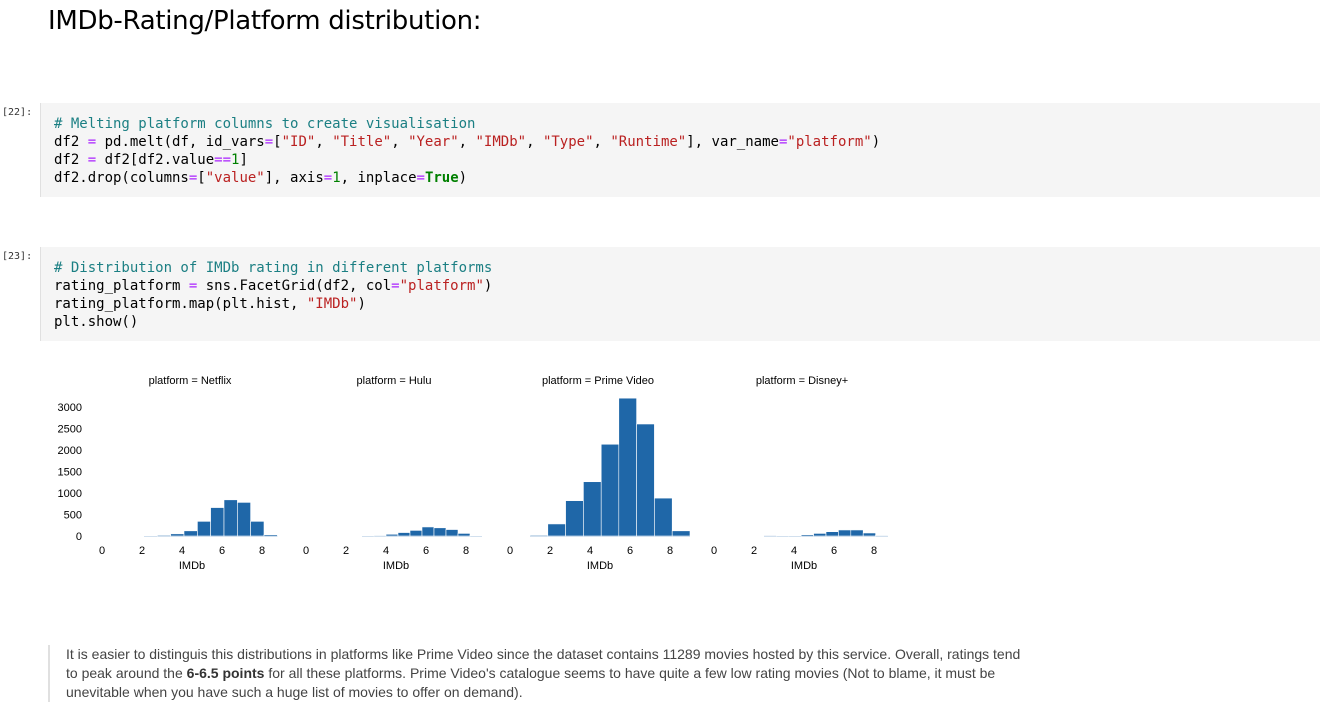  Describe the element at coordinates (79, 537) in the screenshot. I see `y-tick-label: 0` at that location.